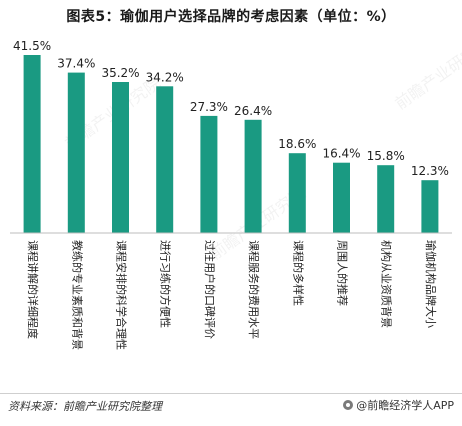 Image resolution: width=462 pixels, height=426 pixels. I want to click on category-label: 机构从业资质背景, so click(387, 284).